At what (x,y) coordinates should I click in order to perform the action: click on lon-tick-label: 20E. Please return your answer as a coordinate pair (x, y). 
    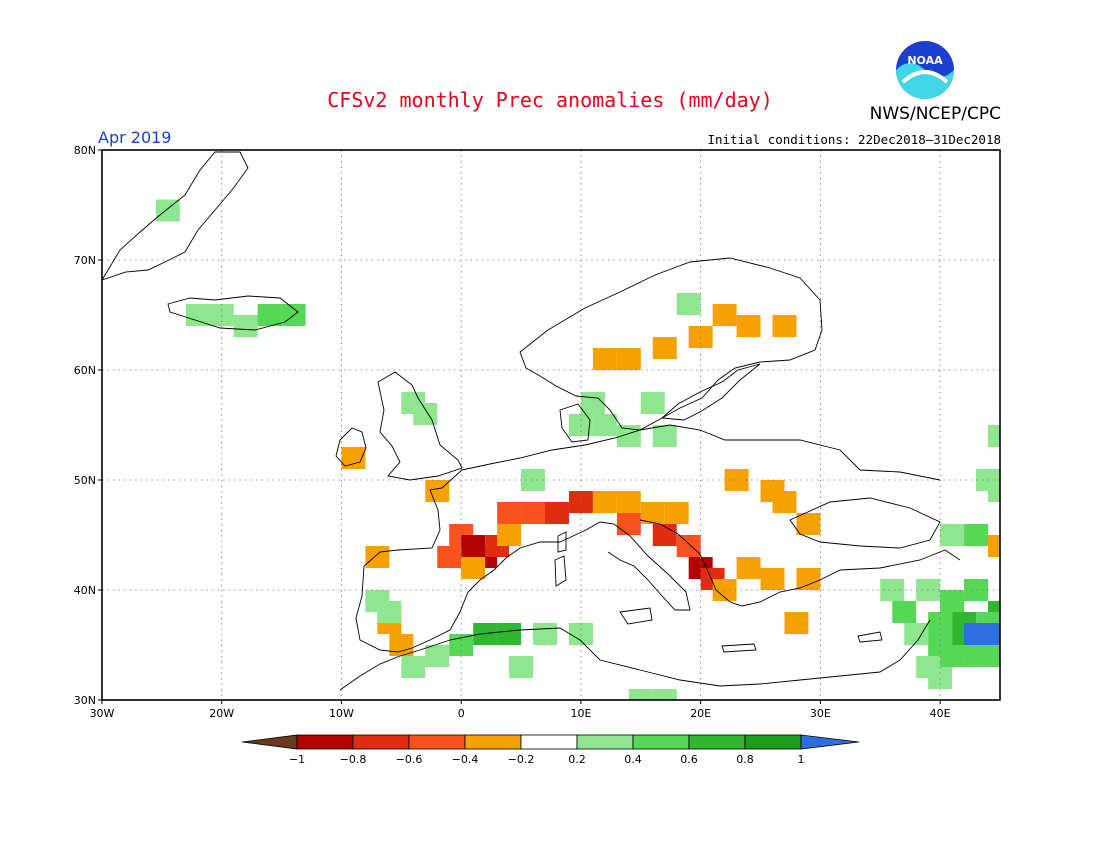
    Looking at the image, I should click on (700, 713).